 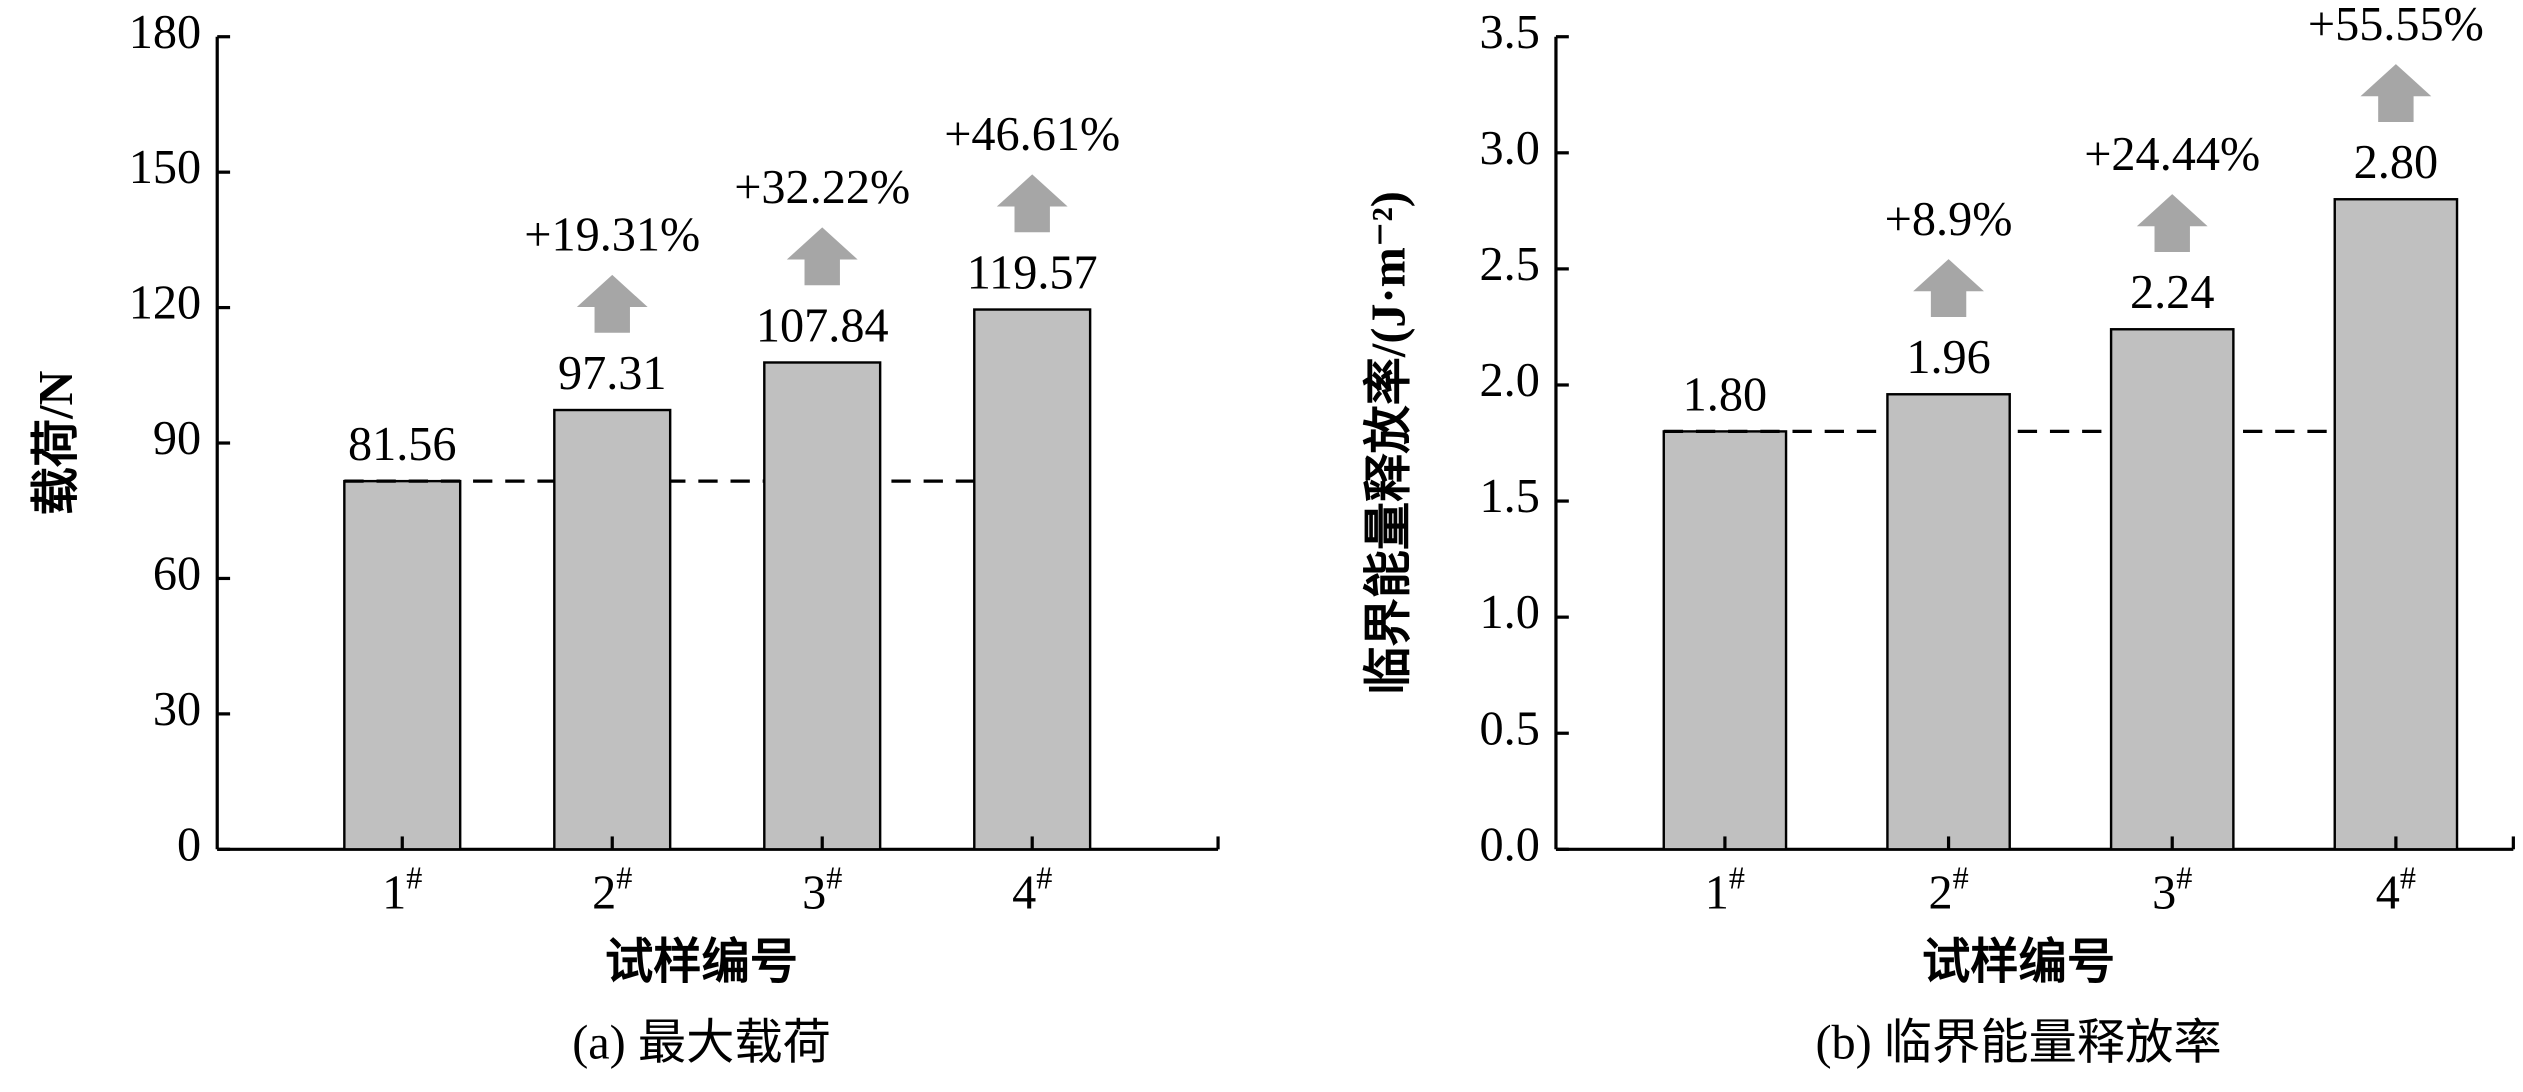 I want to click on y-axis-label: 临界能量释放率/(J·m⁻²), so click(x=1389, y=443).